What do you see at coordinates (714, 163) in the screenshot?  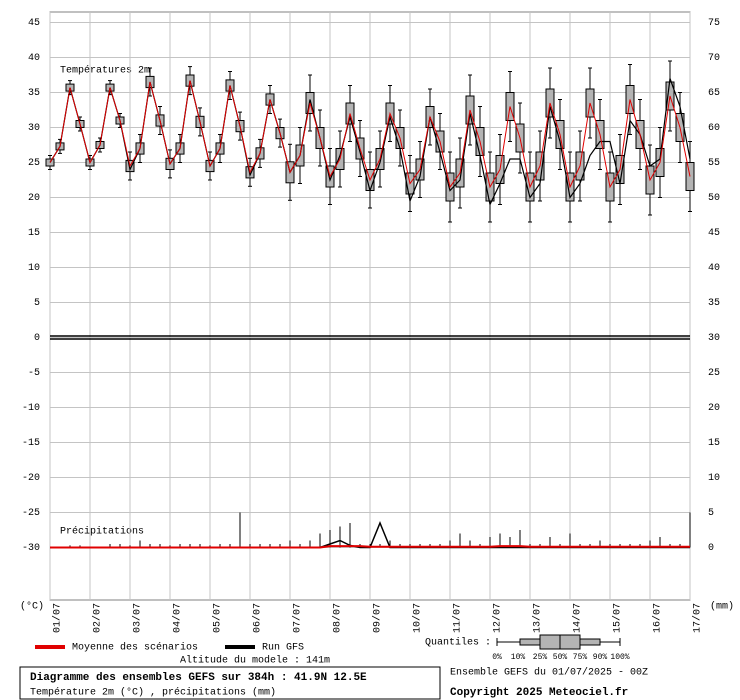 I see `y2-tick-label: 55` at bounding box center [714, 163].